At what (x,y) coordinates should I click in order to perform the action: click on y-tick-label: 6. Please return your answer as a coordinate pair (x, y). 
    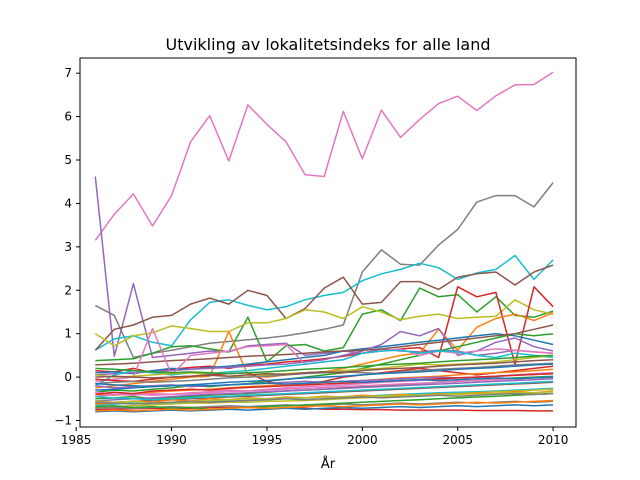
    Looking at the image, I should click on (68, 117).